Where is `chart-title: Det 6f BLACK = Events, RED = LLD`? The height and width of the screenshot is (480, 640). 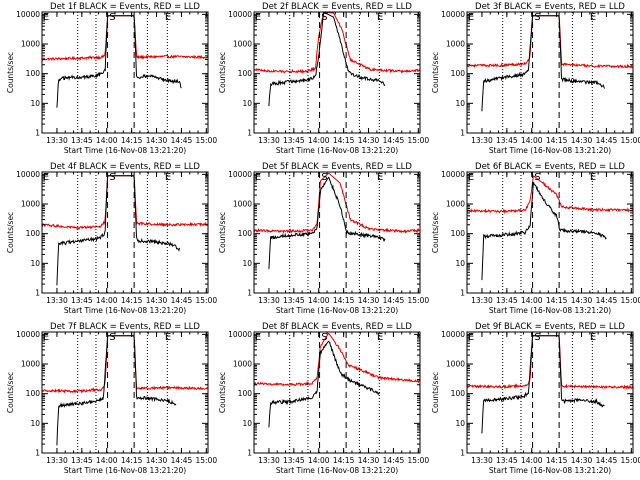 chart-title: Det 6f BLACK = Events, RED = LLD is located at coordinates (550, 167).